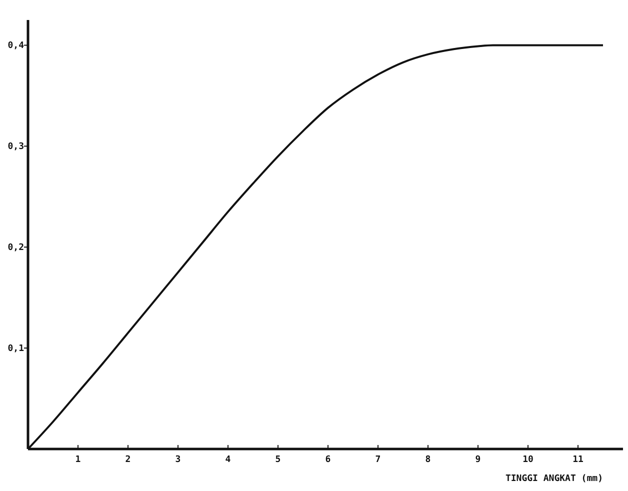  Describe the element at coordinates (528, 459) in the screenshot. I see `x-tick-label: 10` at that location.